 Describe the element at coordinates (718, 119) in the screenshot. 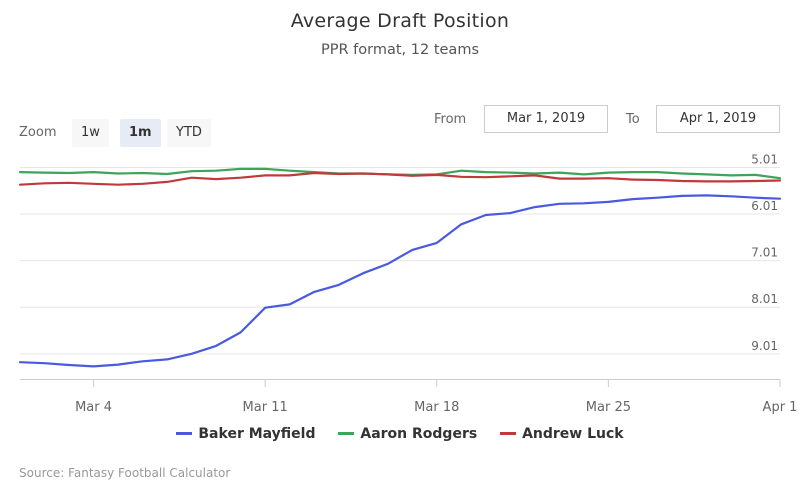

I see `to-date-input: Apr 1, 2019` at that location.